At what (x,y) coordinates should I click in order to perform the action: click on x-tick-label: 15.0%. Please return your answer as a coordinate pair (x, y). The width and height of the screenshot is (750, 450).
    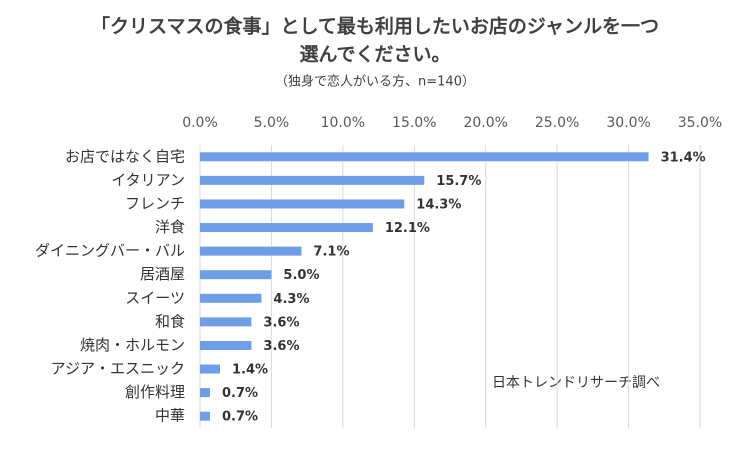
    Looking at the image, I should click on (414, 123).